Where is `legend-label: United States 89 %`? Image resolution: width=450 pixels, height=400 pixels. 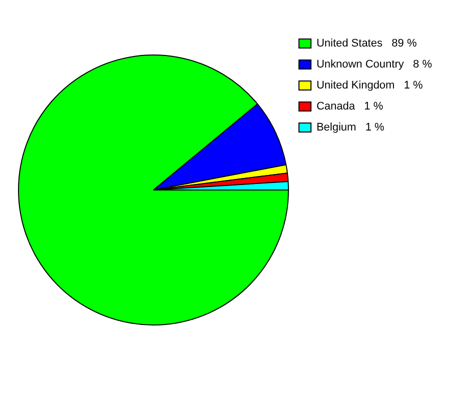
legend-label: United States 89 % is located at coordinates (366, 44).